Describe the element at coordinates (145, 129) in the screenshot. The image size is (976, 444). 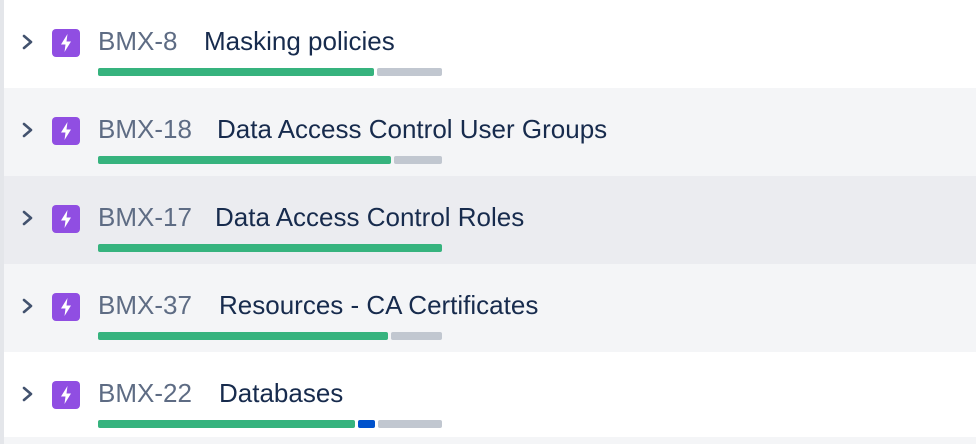
I see `issue-key: BMX-18` at that location.